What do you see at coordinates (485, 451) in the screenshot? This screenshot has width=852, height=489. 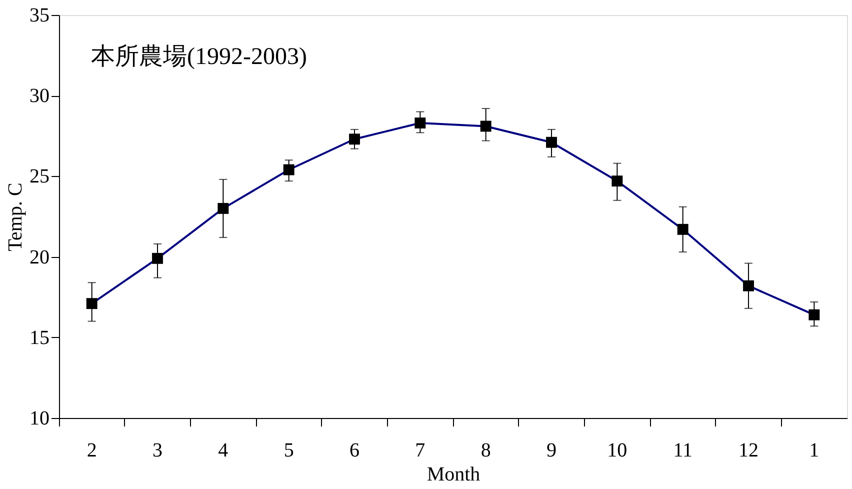 I see `x-tick-label: 8` at bounding box center [485, 451].